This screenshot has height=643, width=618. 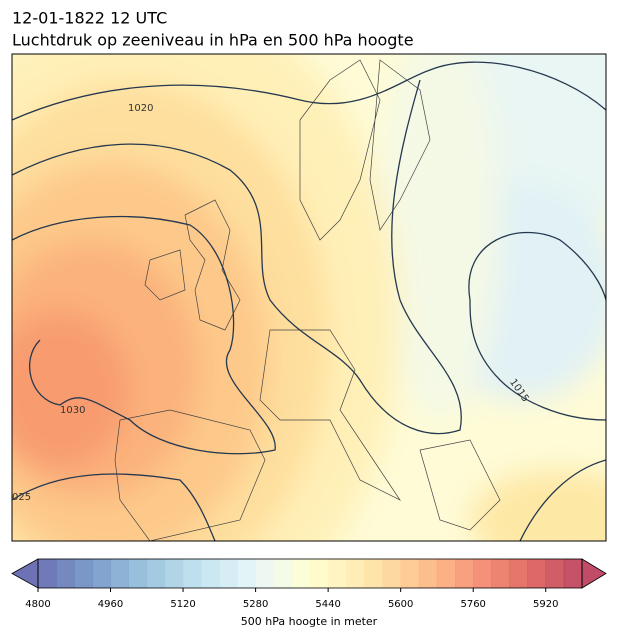 I want to click on colorbar-tick-label: 4800, so click(x=37, y=604).